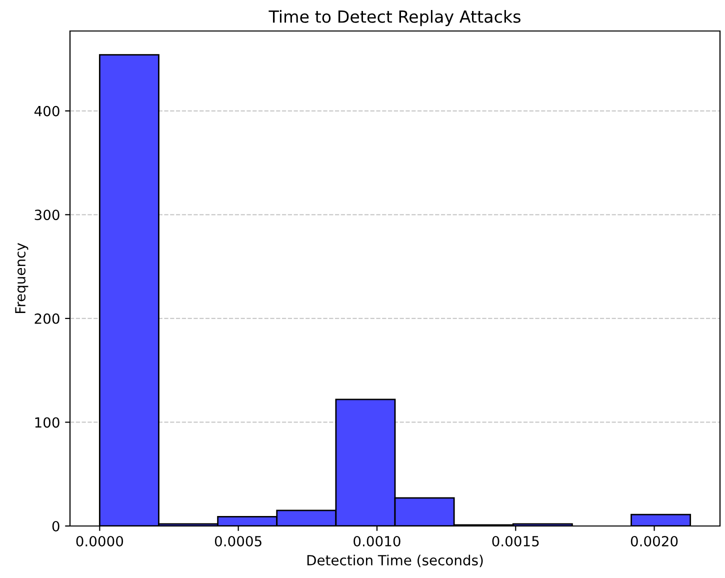  I want to click on chart-title: Time to Detect Replay Attacks, so click(394, 18).